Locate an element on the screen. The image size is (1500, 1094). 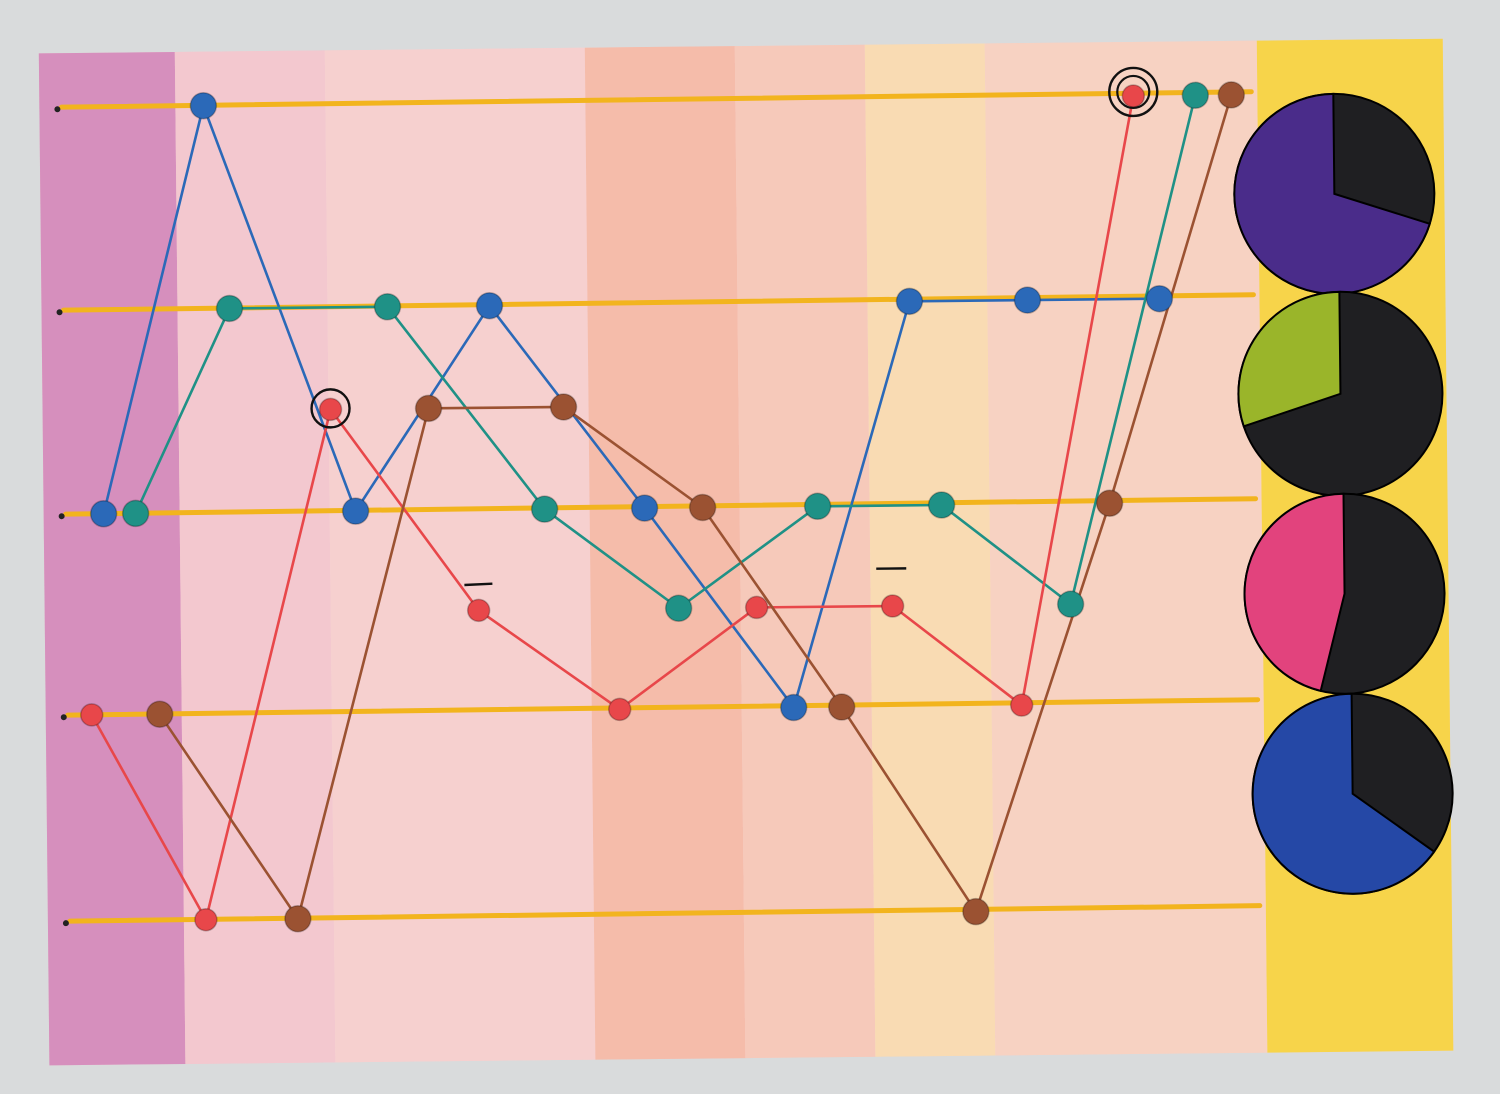
green-pie-color-slice is located at coordinates (1289, 359).